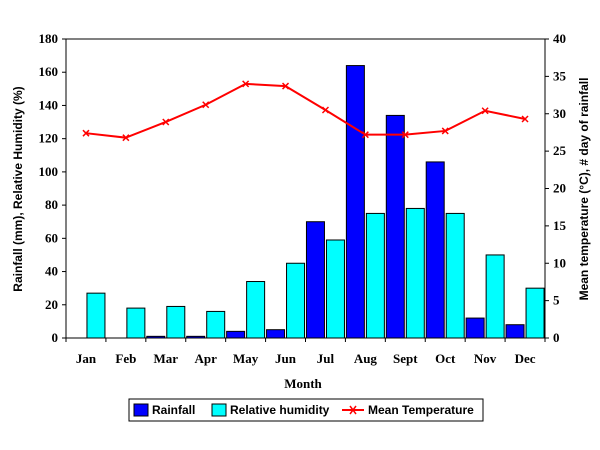 The image size is (600, 450). Describe the element at coordinates (560, 150) in the screenshot. I see `right-tick-label-25: 25` at that location.